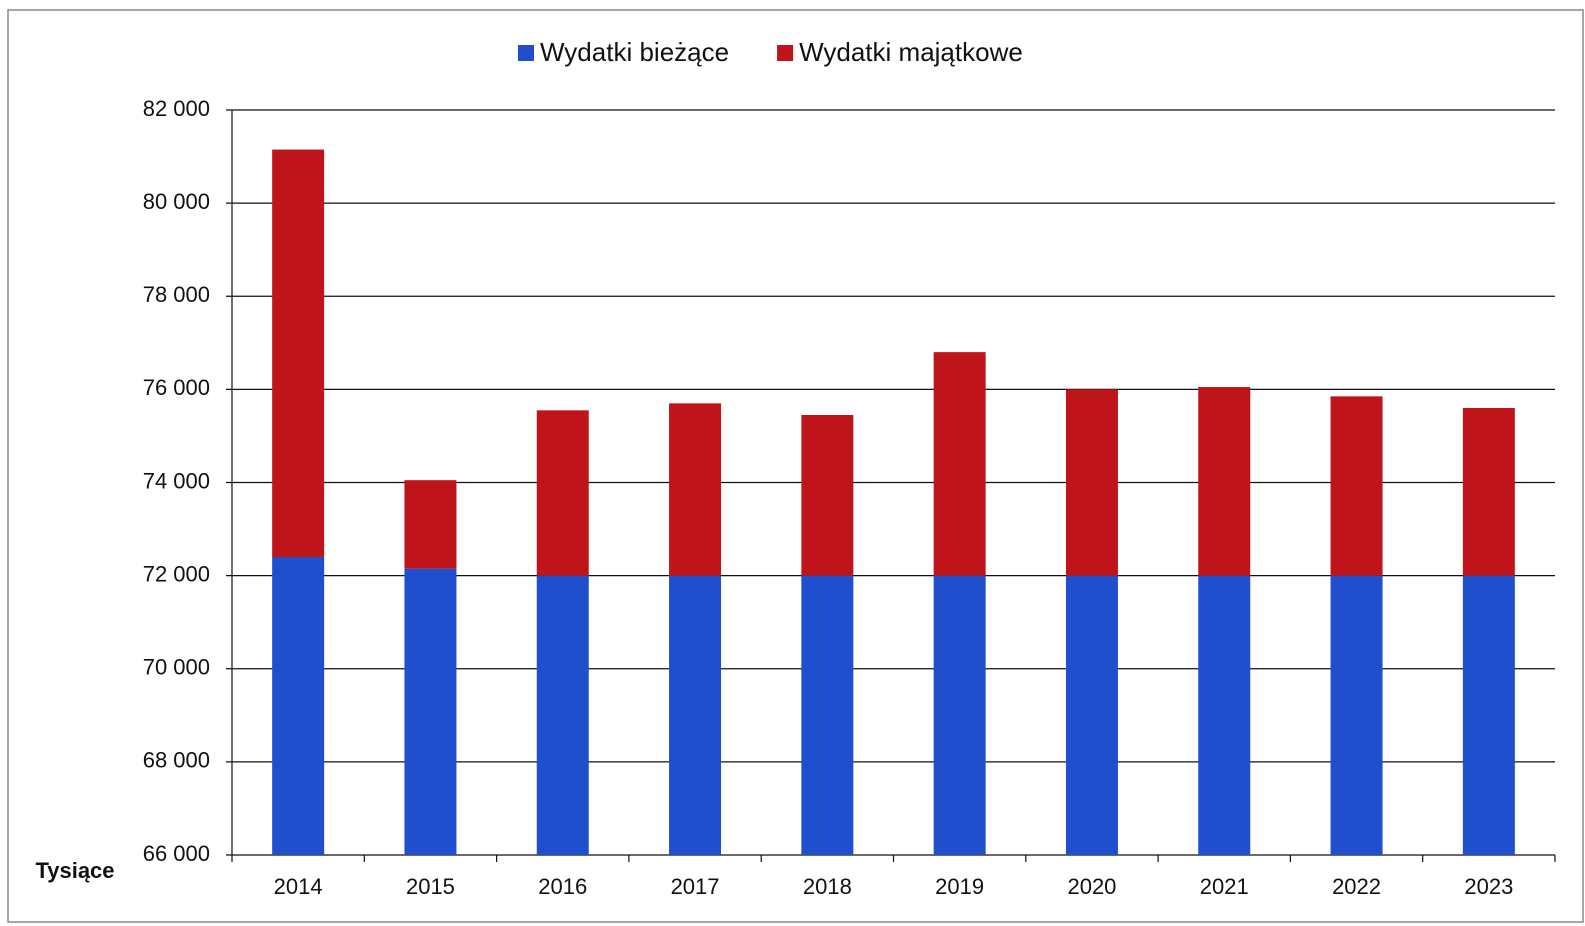 Image resolution: width=1585 pixels, height=926 pixels. Describe the element at coordinates (74, 870) in the screenshot. I see `y-axis-label: Tysiące` at that location.